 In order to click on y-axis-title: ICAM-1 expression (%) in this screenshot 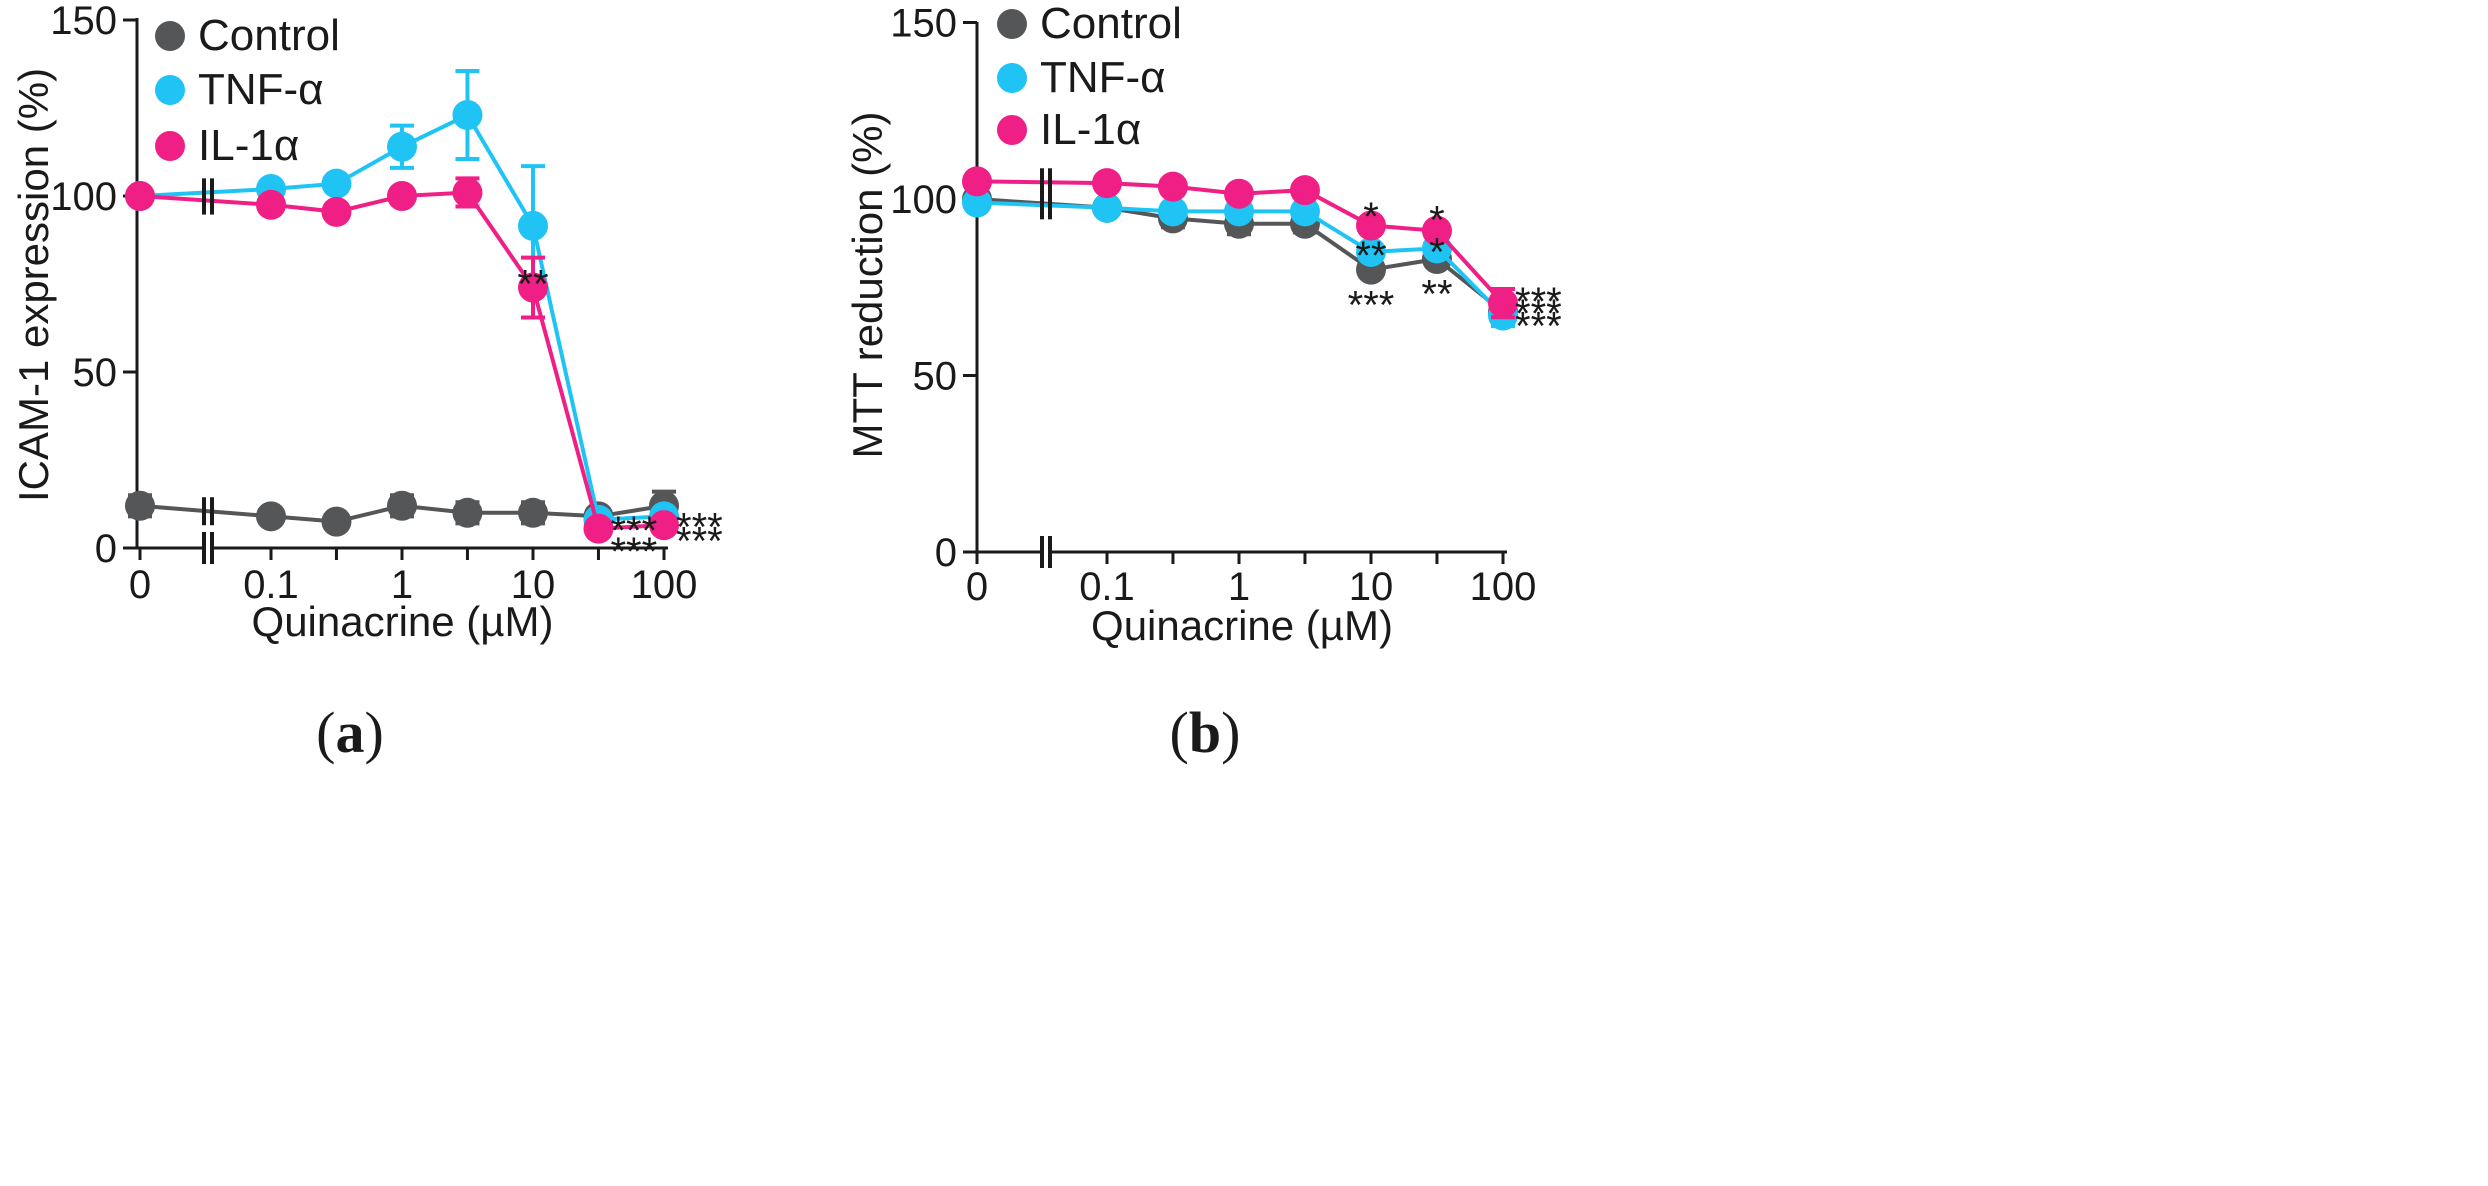, I will do `click(33, 285)`.